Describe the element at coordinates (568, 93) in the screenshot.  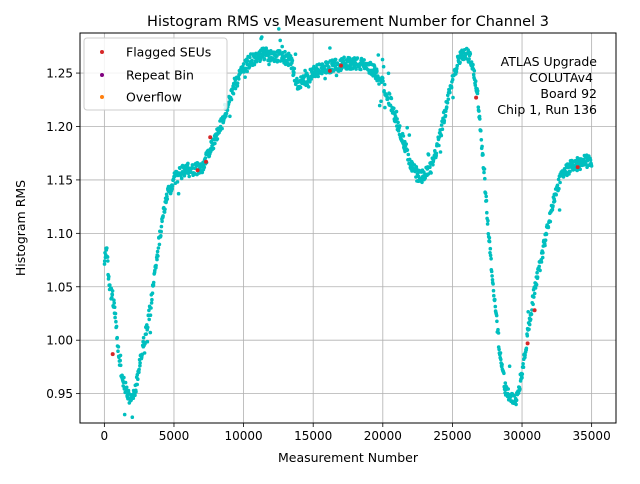
I see `annotation-line-3: Board 92` at that location.